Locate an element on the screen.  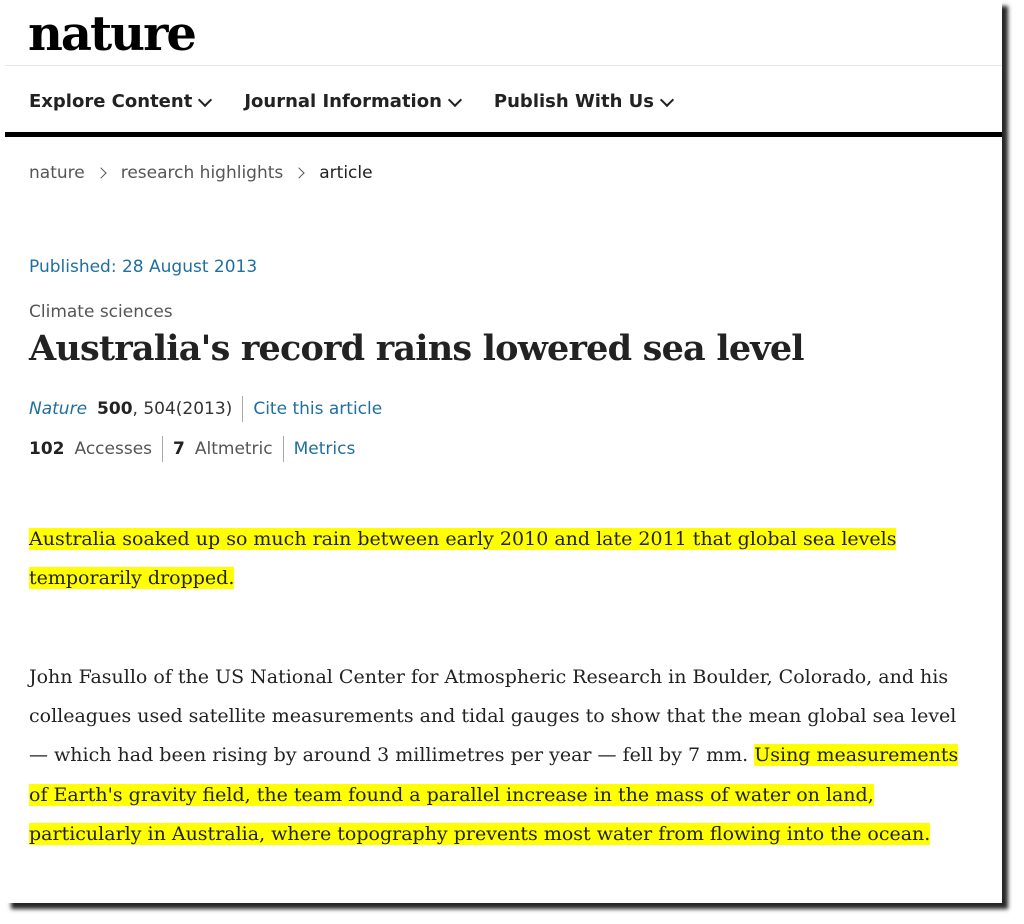
nav-label: Publish With Us is located at coordinates (573, 101).